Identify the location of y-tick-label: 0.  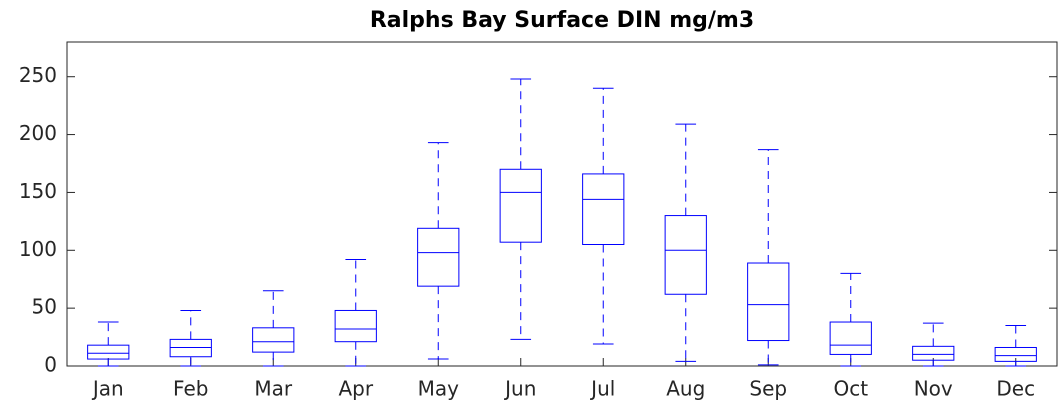
(50, 365).